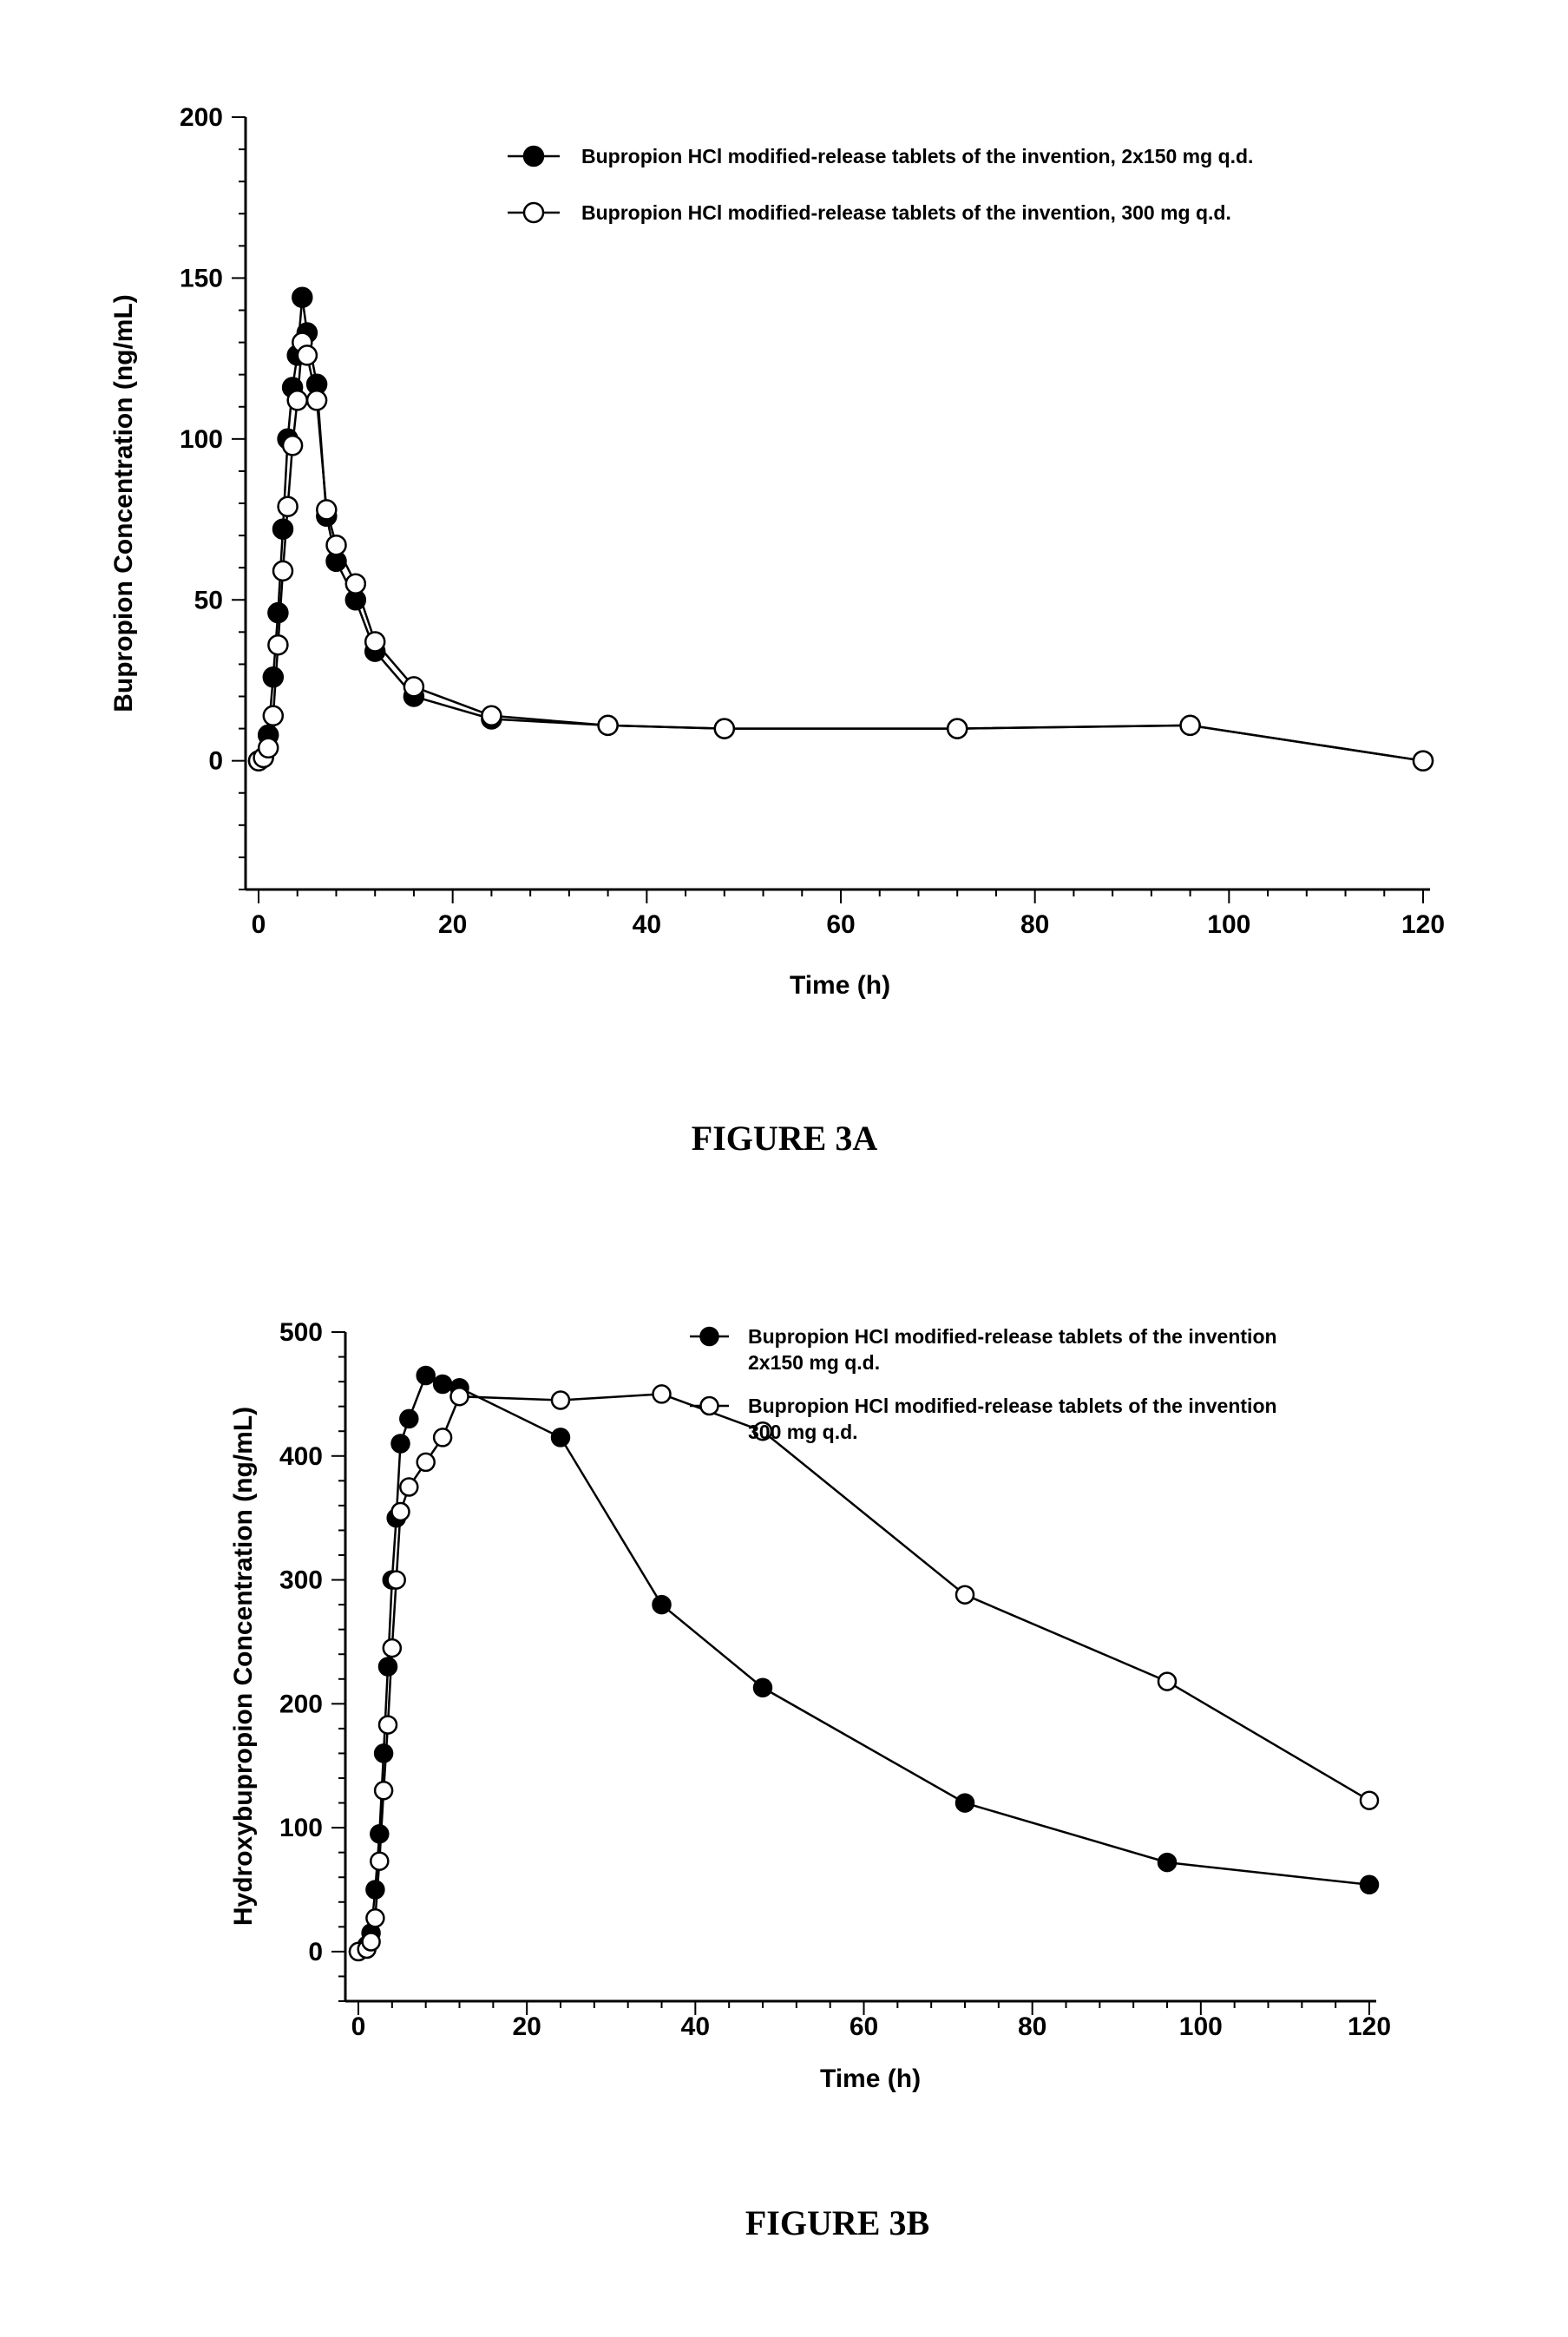  I want to click on fig3a-y-tick-label-100: 100, so click(201, 439).